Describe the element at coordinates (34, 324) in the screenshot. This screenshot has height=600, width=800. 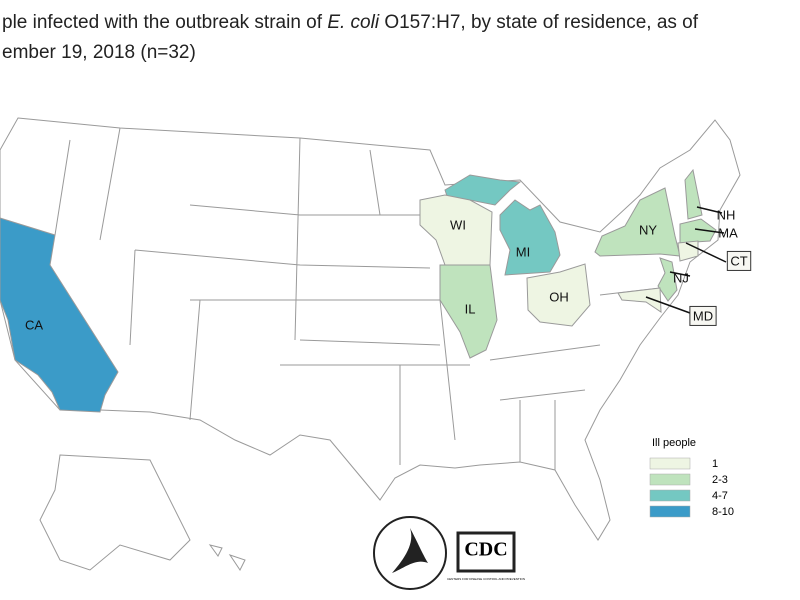
I see `state-label: CA` at that location.